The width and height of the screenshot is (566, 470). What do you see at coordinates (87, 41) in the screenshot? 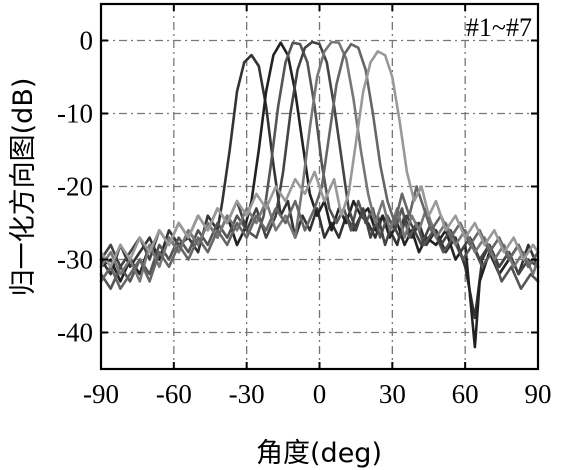
I see `y-tick-label: 0` at bounding box center [87, 41].